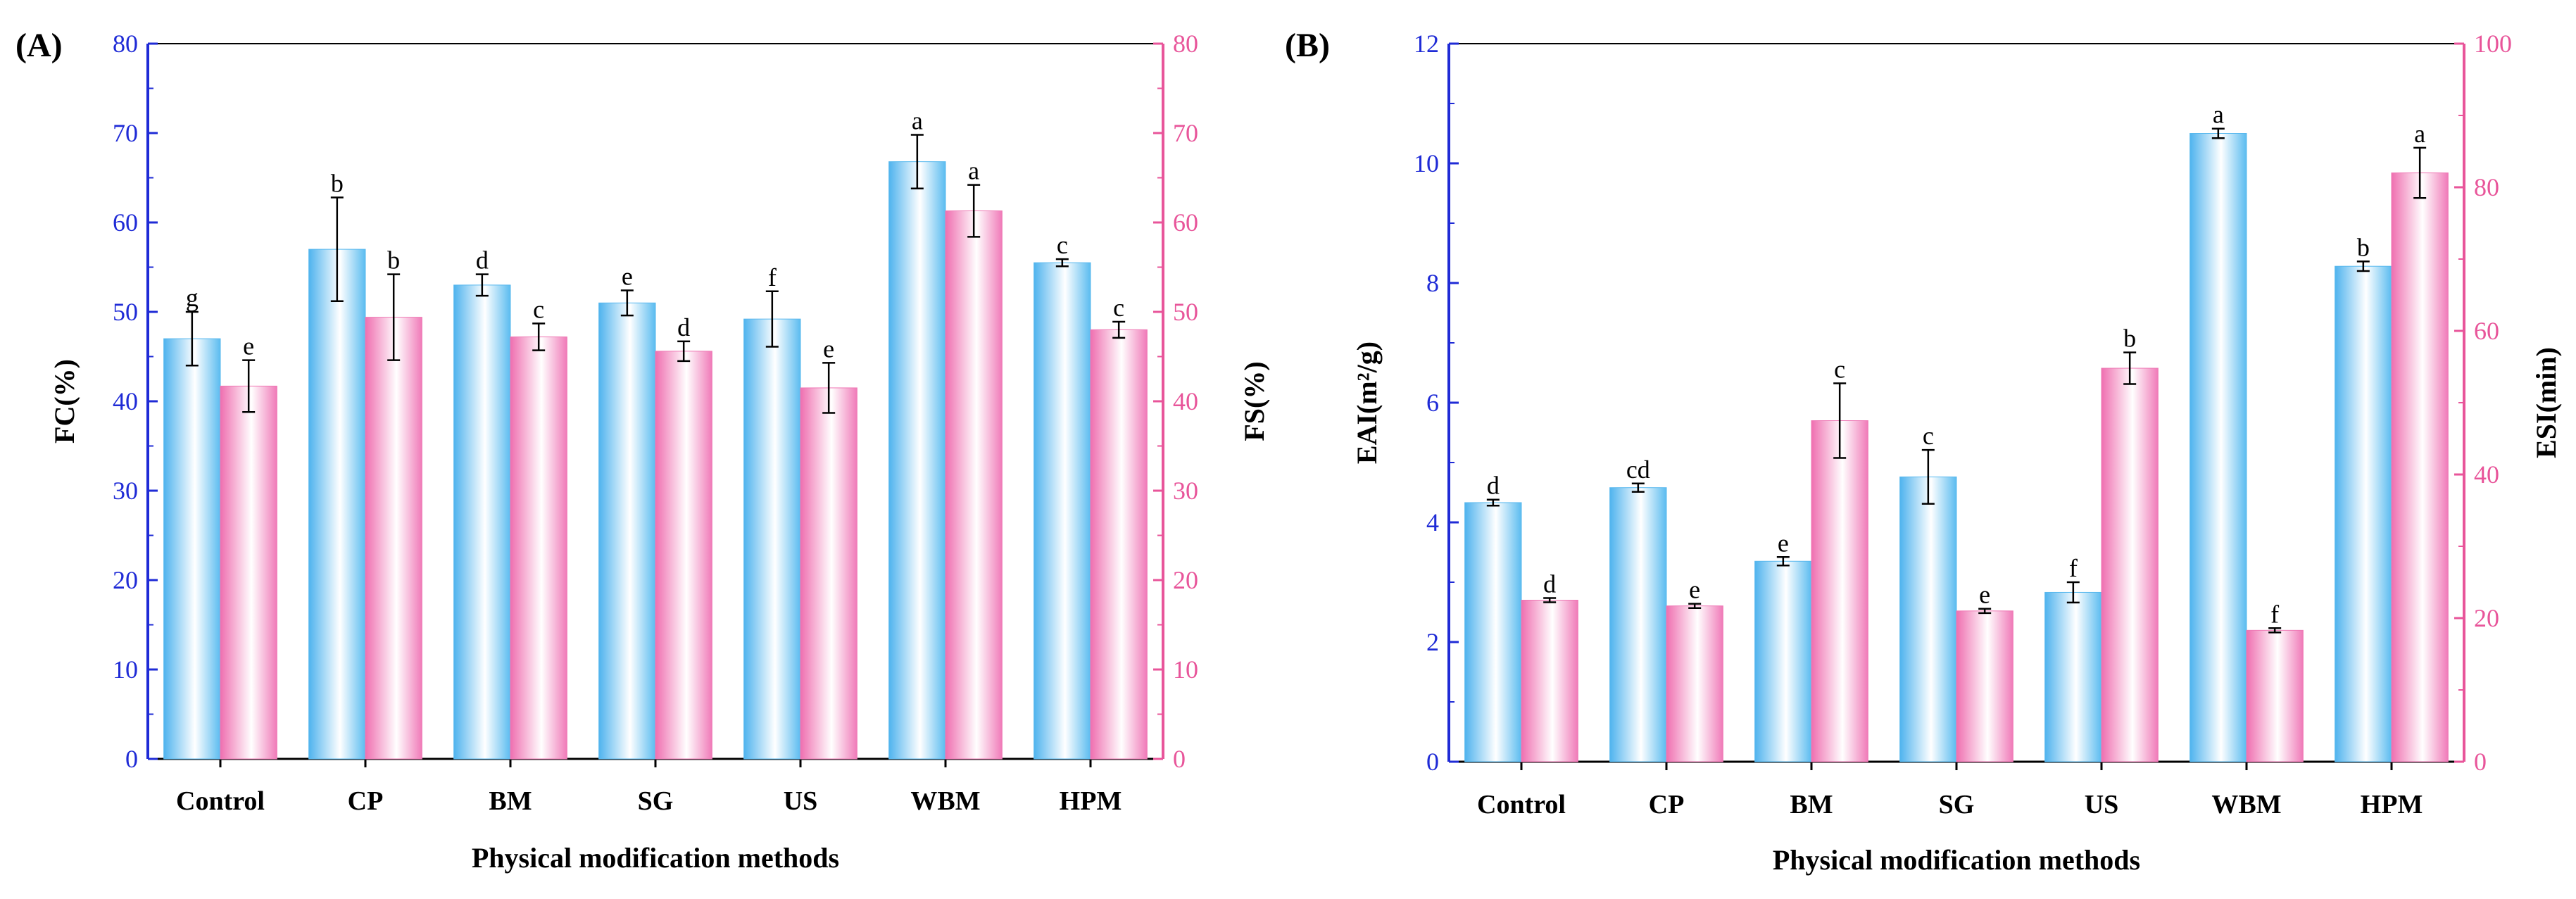 Image resolution: width=2576 pixels, height=899 pixels. Describe the element at coordinates (1186, 133) in the screenshot. I see `right-tick-label: 70` at that location.